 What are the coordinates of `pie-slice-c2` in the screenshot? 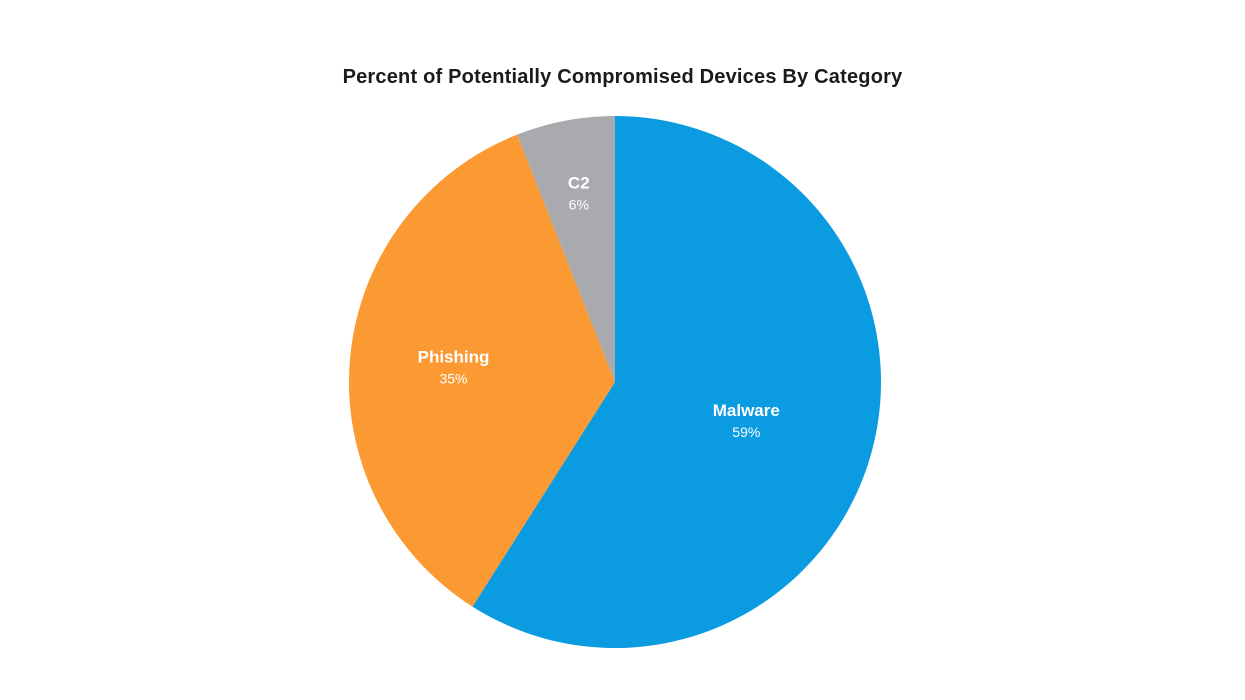 It's located at (566, 249).